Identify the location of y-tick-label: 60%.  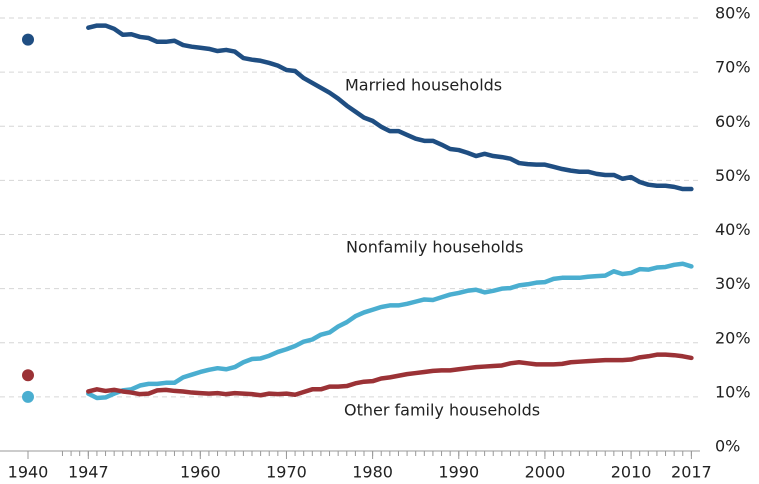
(733, 121).